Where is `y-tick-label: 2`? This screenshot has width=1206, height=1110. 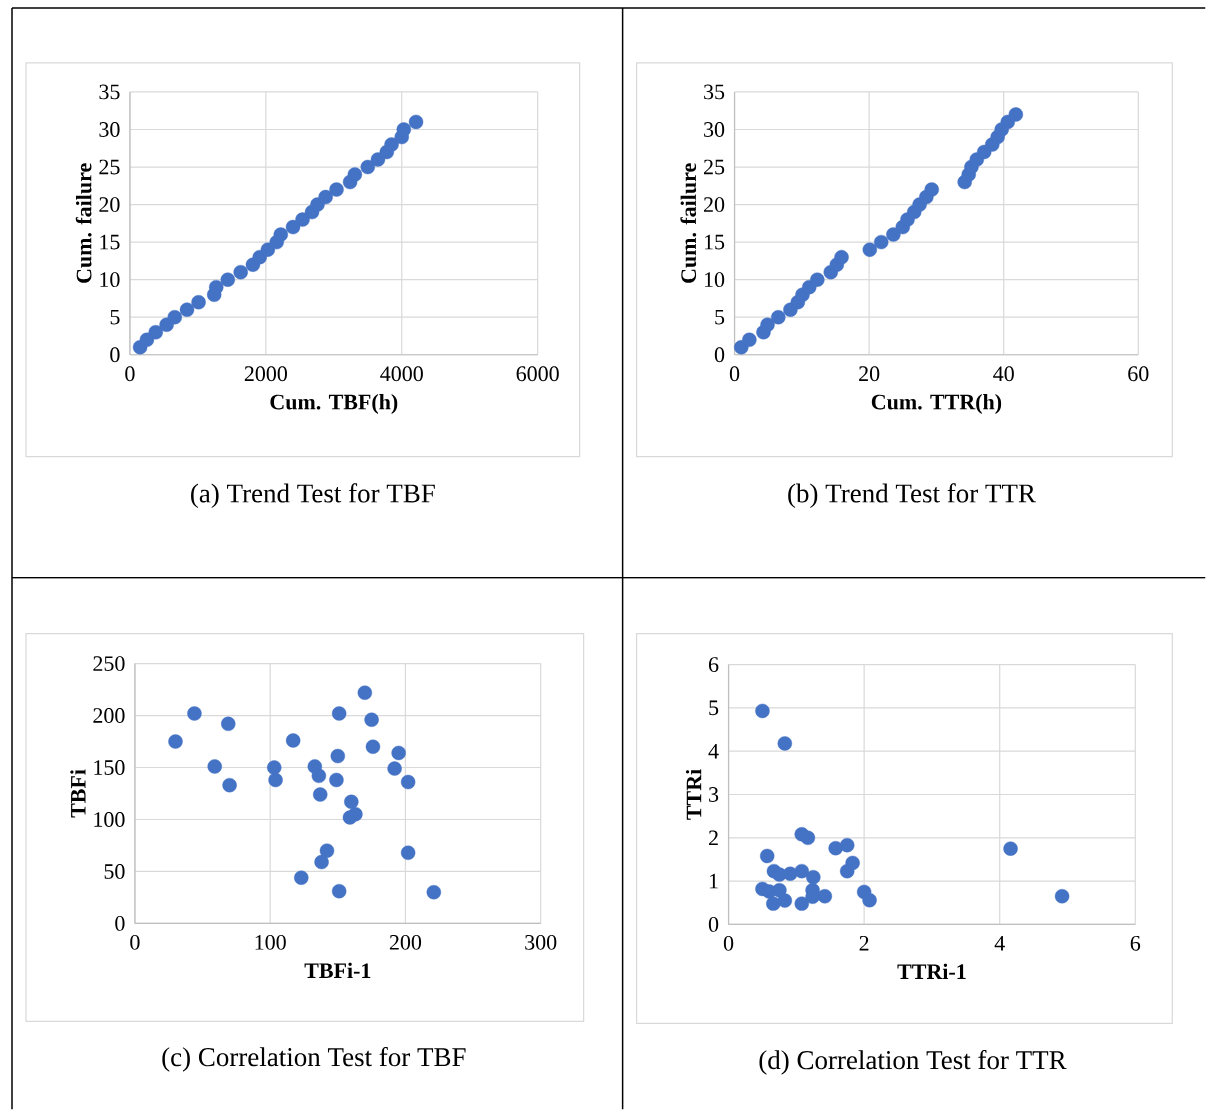 y-tick-label: 2 is located at coordinates (713, 838).